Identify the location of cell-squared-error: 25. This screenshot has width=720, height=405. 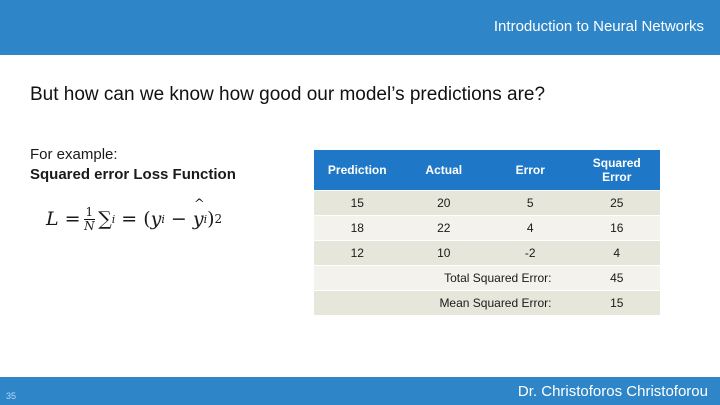
(616, 203).